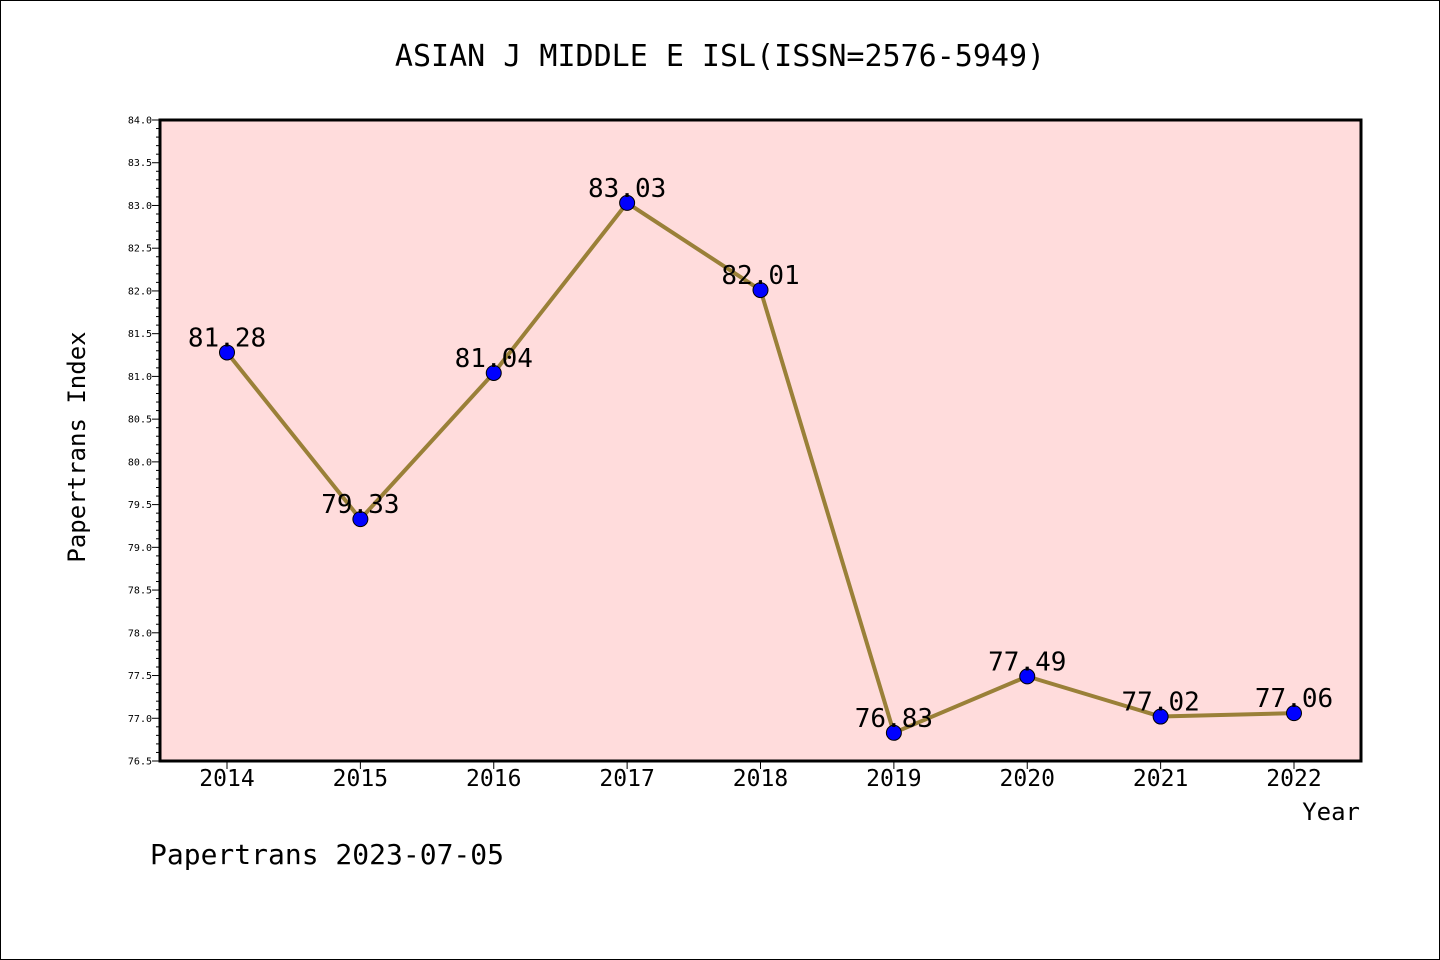  I want to click on y-tick-label: 78.5, so click(140, 591).